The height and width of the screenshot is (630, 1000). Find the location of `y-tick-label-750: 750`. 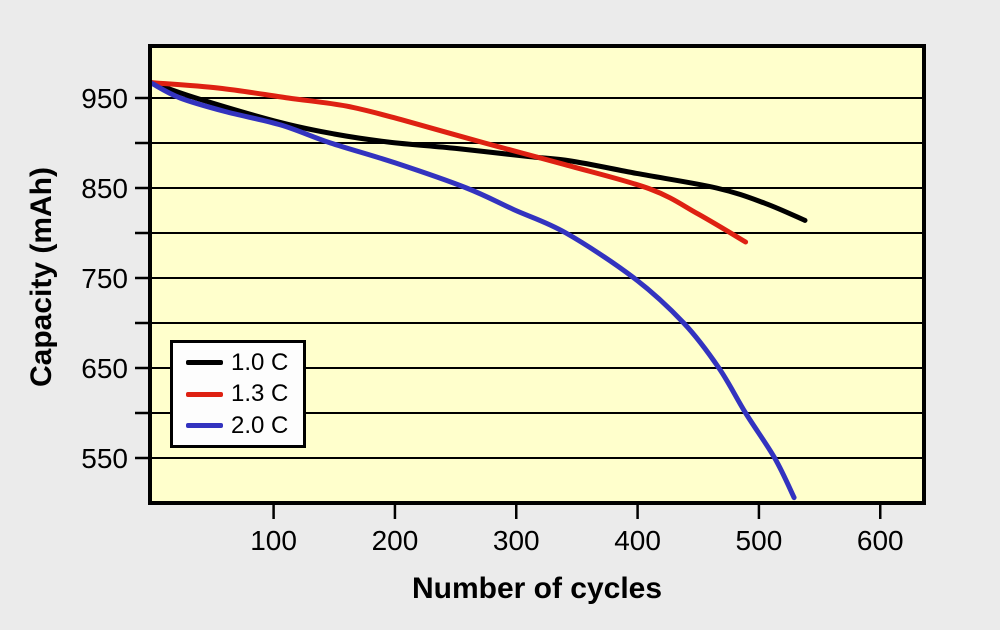

y-tick-label-750: 750 is located at coordinates (104, 278).